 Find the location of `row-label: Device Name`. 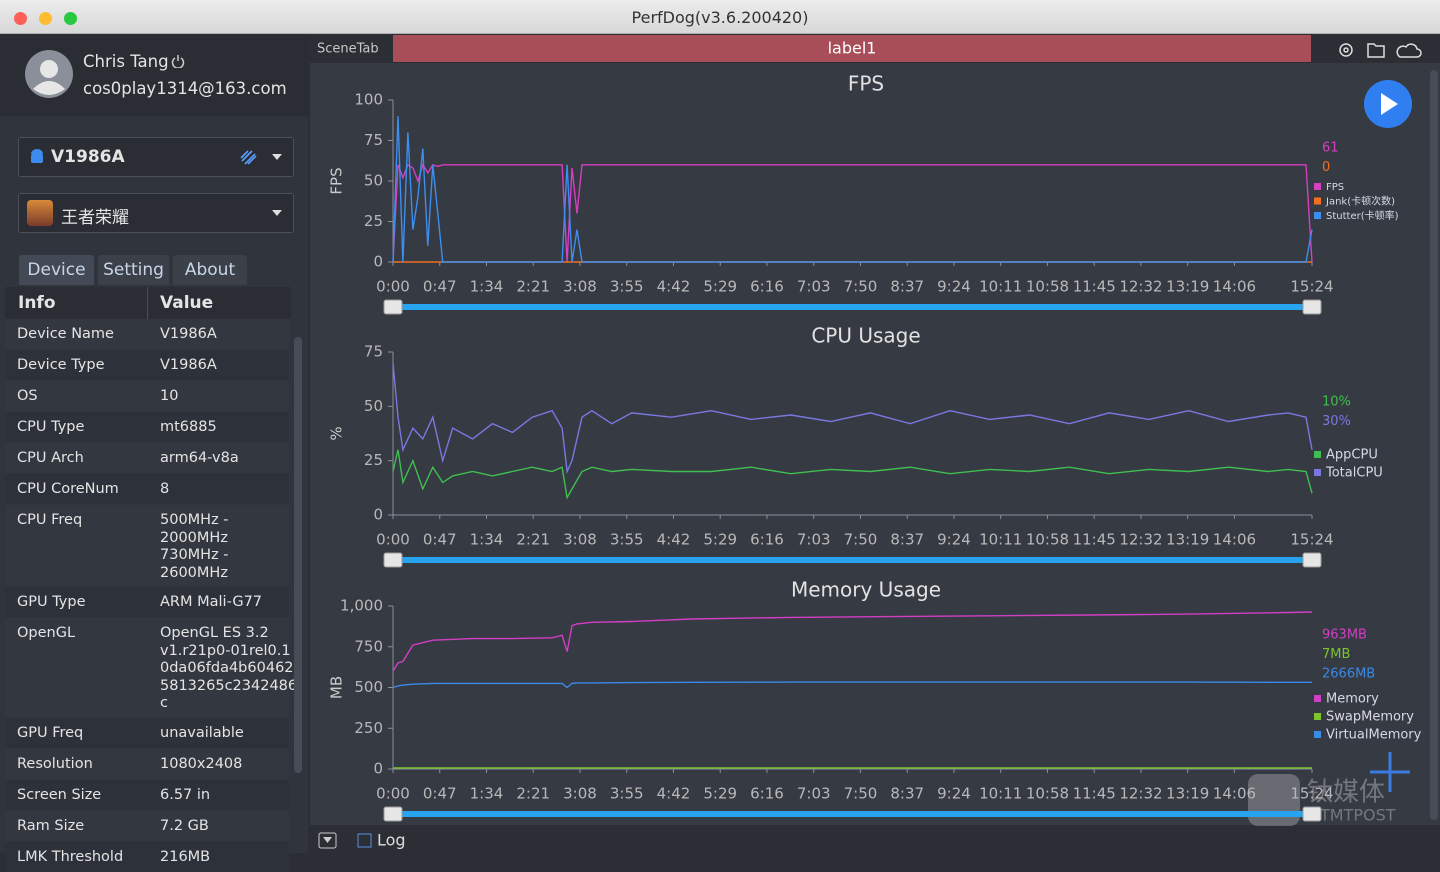

row-label: Device Name is located at coordinates (65, 334).